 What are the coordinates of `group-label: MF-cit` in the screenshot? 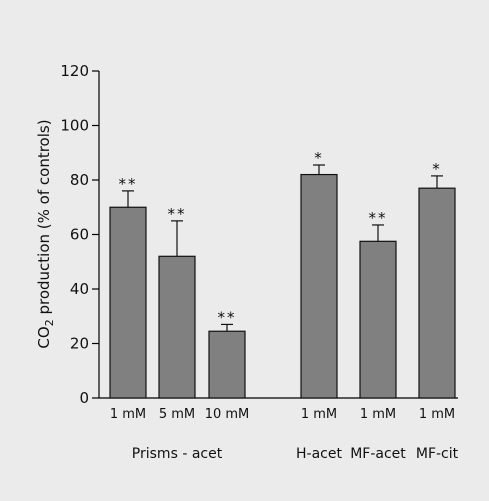 It's located at (437, 454).